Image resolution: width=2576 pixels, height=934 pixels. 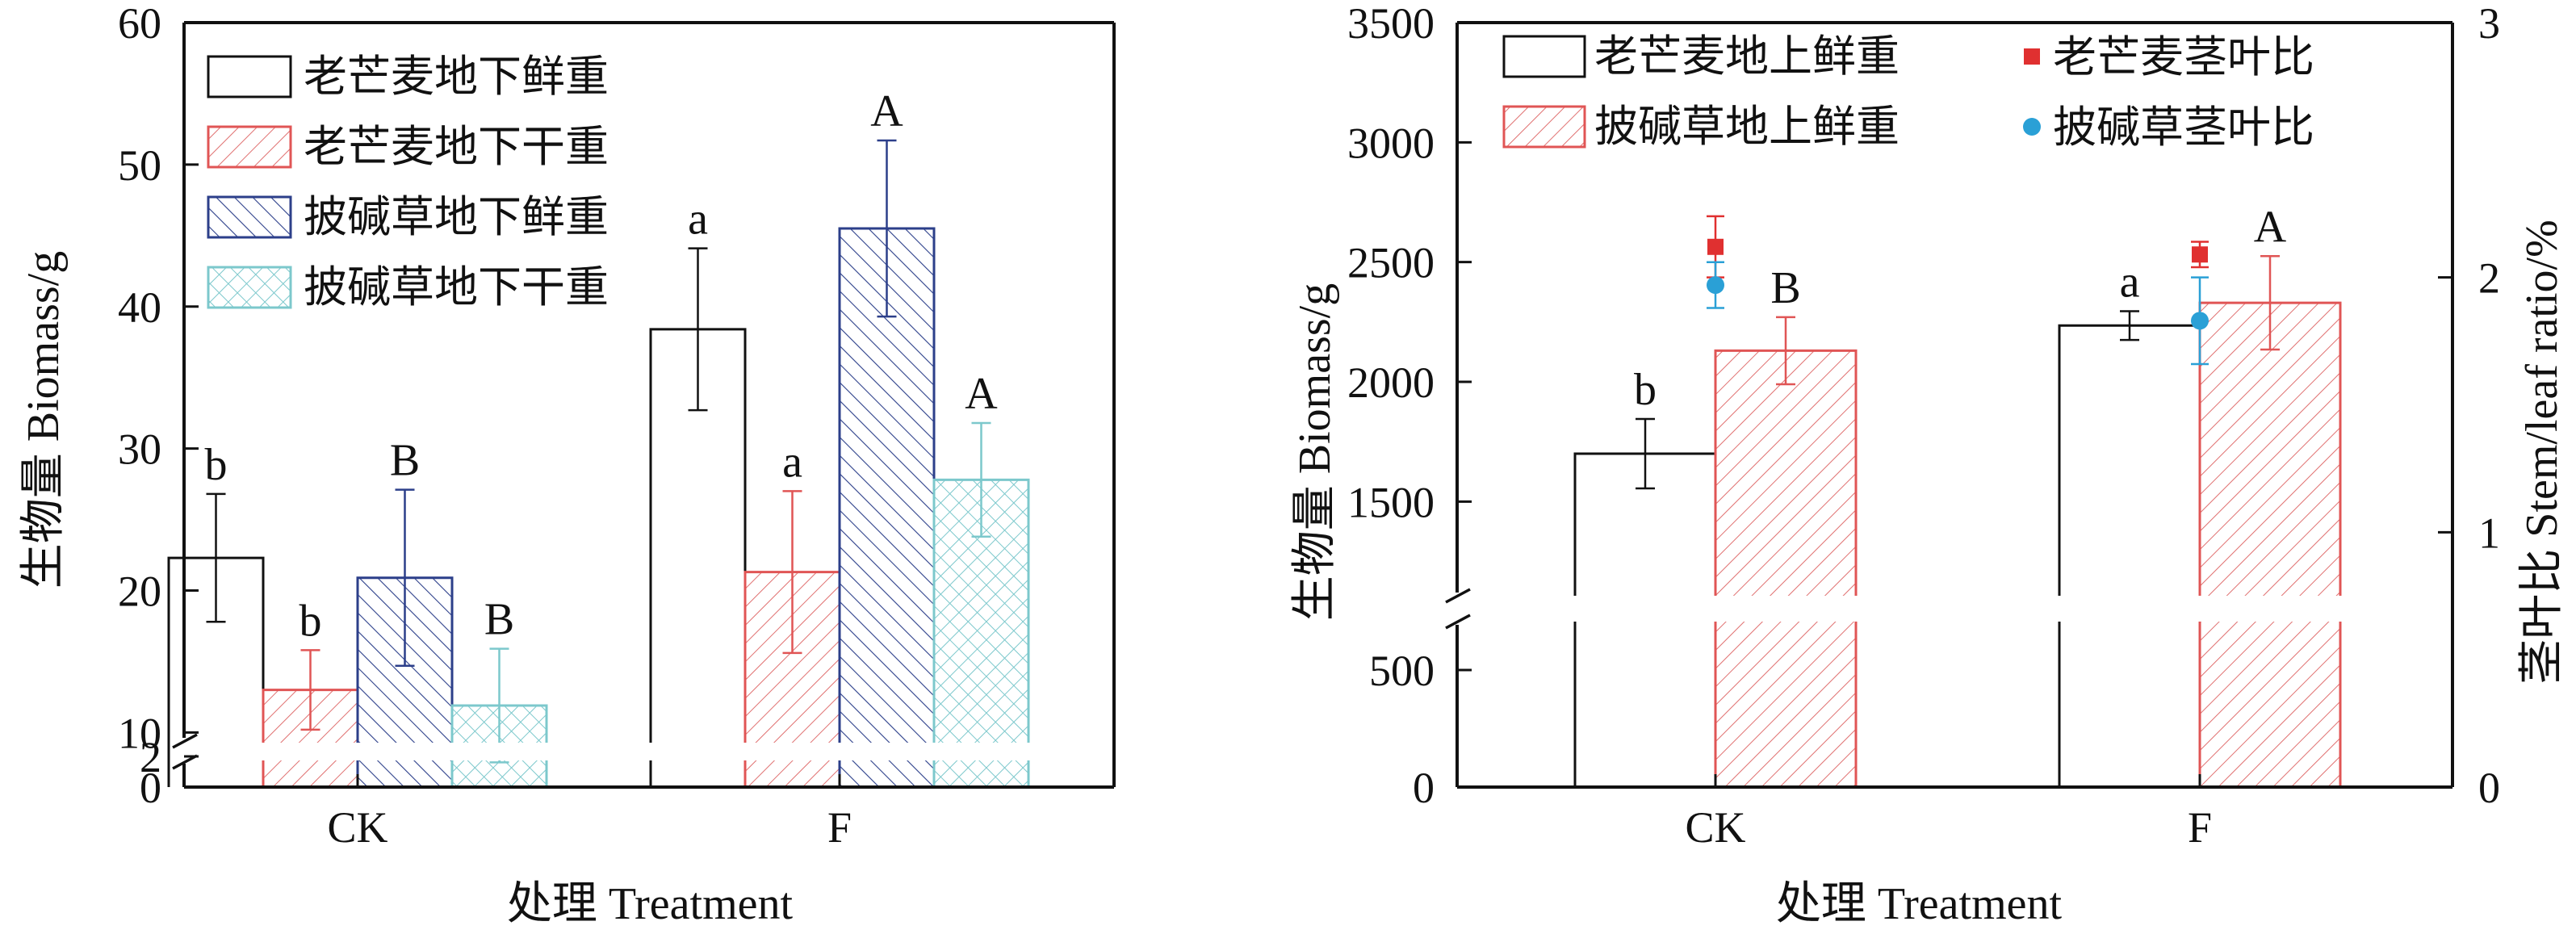 What do you see at coordinates (2489, 788) in the screenshot?
I see `y2-tick-label: 0` at bounding box center [2489, 788].